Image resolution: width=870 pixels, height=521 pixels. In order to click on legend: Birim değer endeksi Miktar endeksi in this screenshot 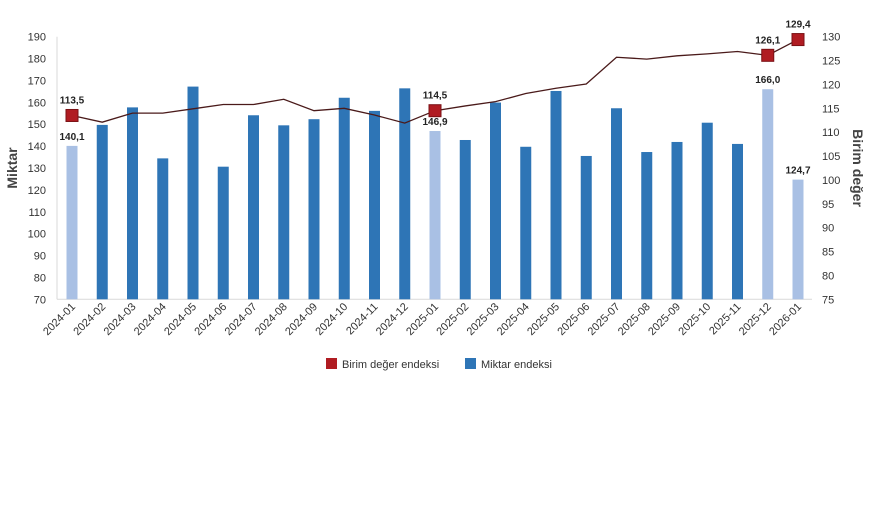, I will do `click(439, 364)`.